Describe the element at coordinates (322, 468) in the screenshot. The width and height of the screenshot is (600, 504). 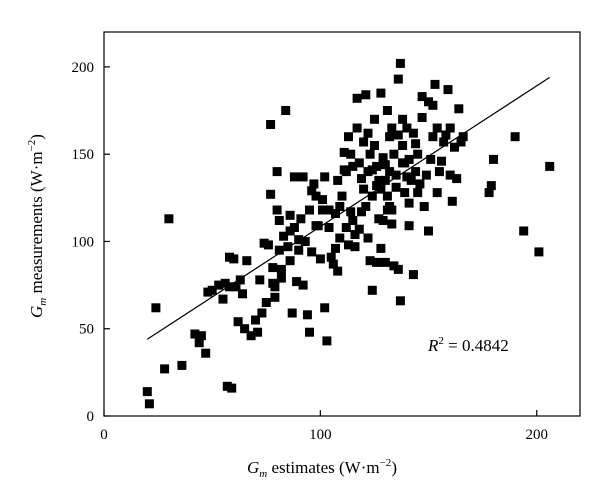
I see `x-axis-label: Gm estimates (W·m−2)` at that location.